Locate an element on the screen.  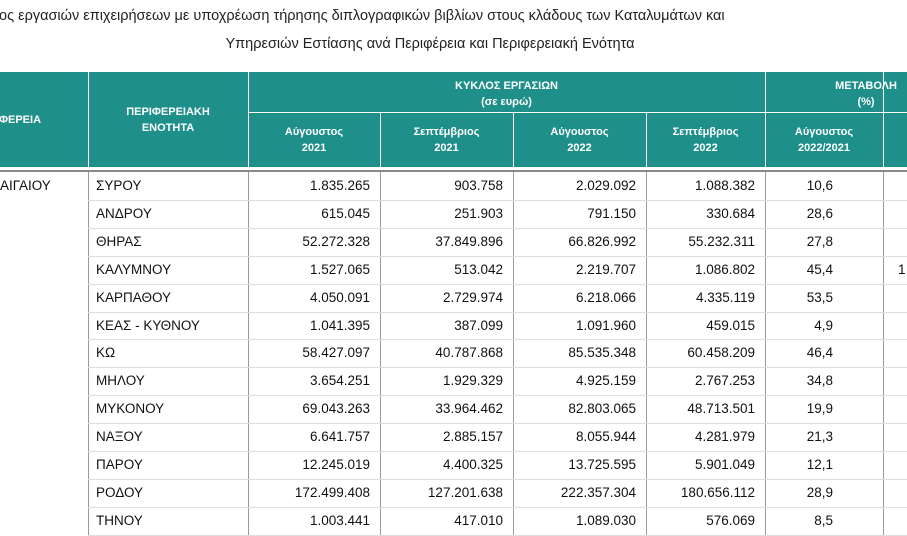
column-header: 202 is located at coordinates (895, 148).